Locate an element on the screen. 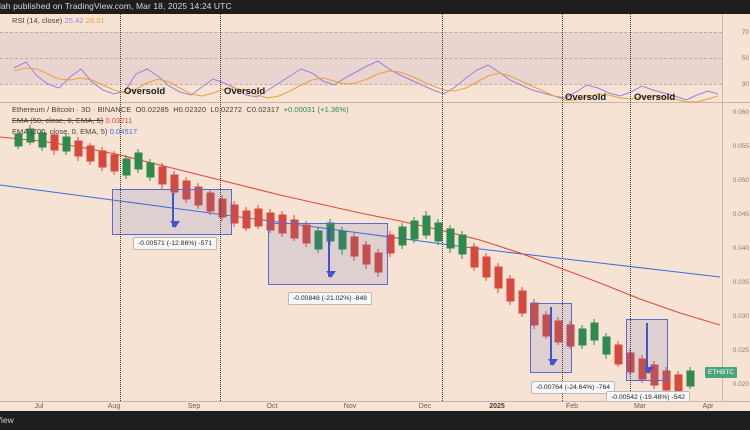 This screenshot has height=430, width=750. price-legend-ema200: EMA (200, close, 0, EMA, 5) 0.04517 is located at coordinates (74, 131).